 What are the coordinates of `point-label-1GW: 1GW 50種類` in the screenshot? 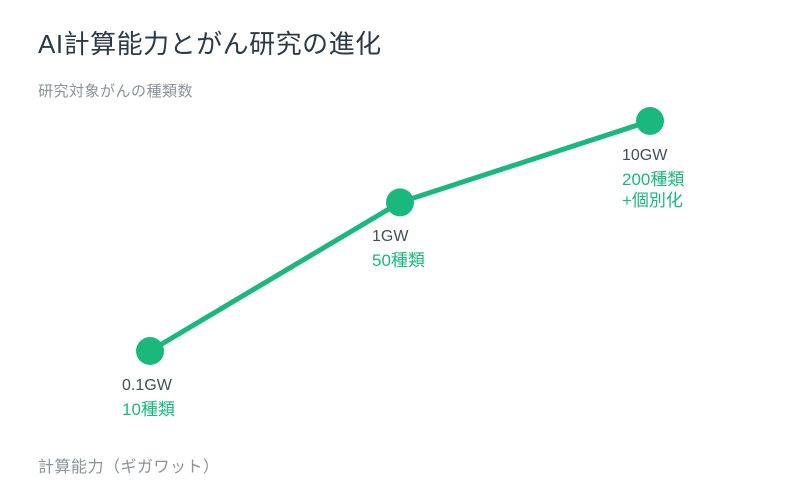 It's located at (398, 248).